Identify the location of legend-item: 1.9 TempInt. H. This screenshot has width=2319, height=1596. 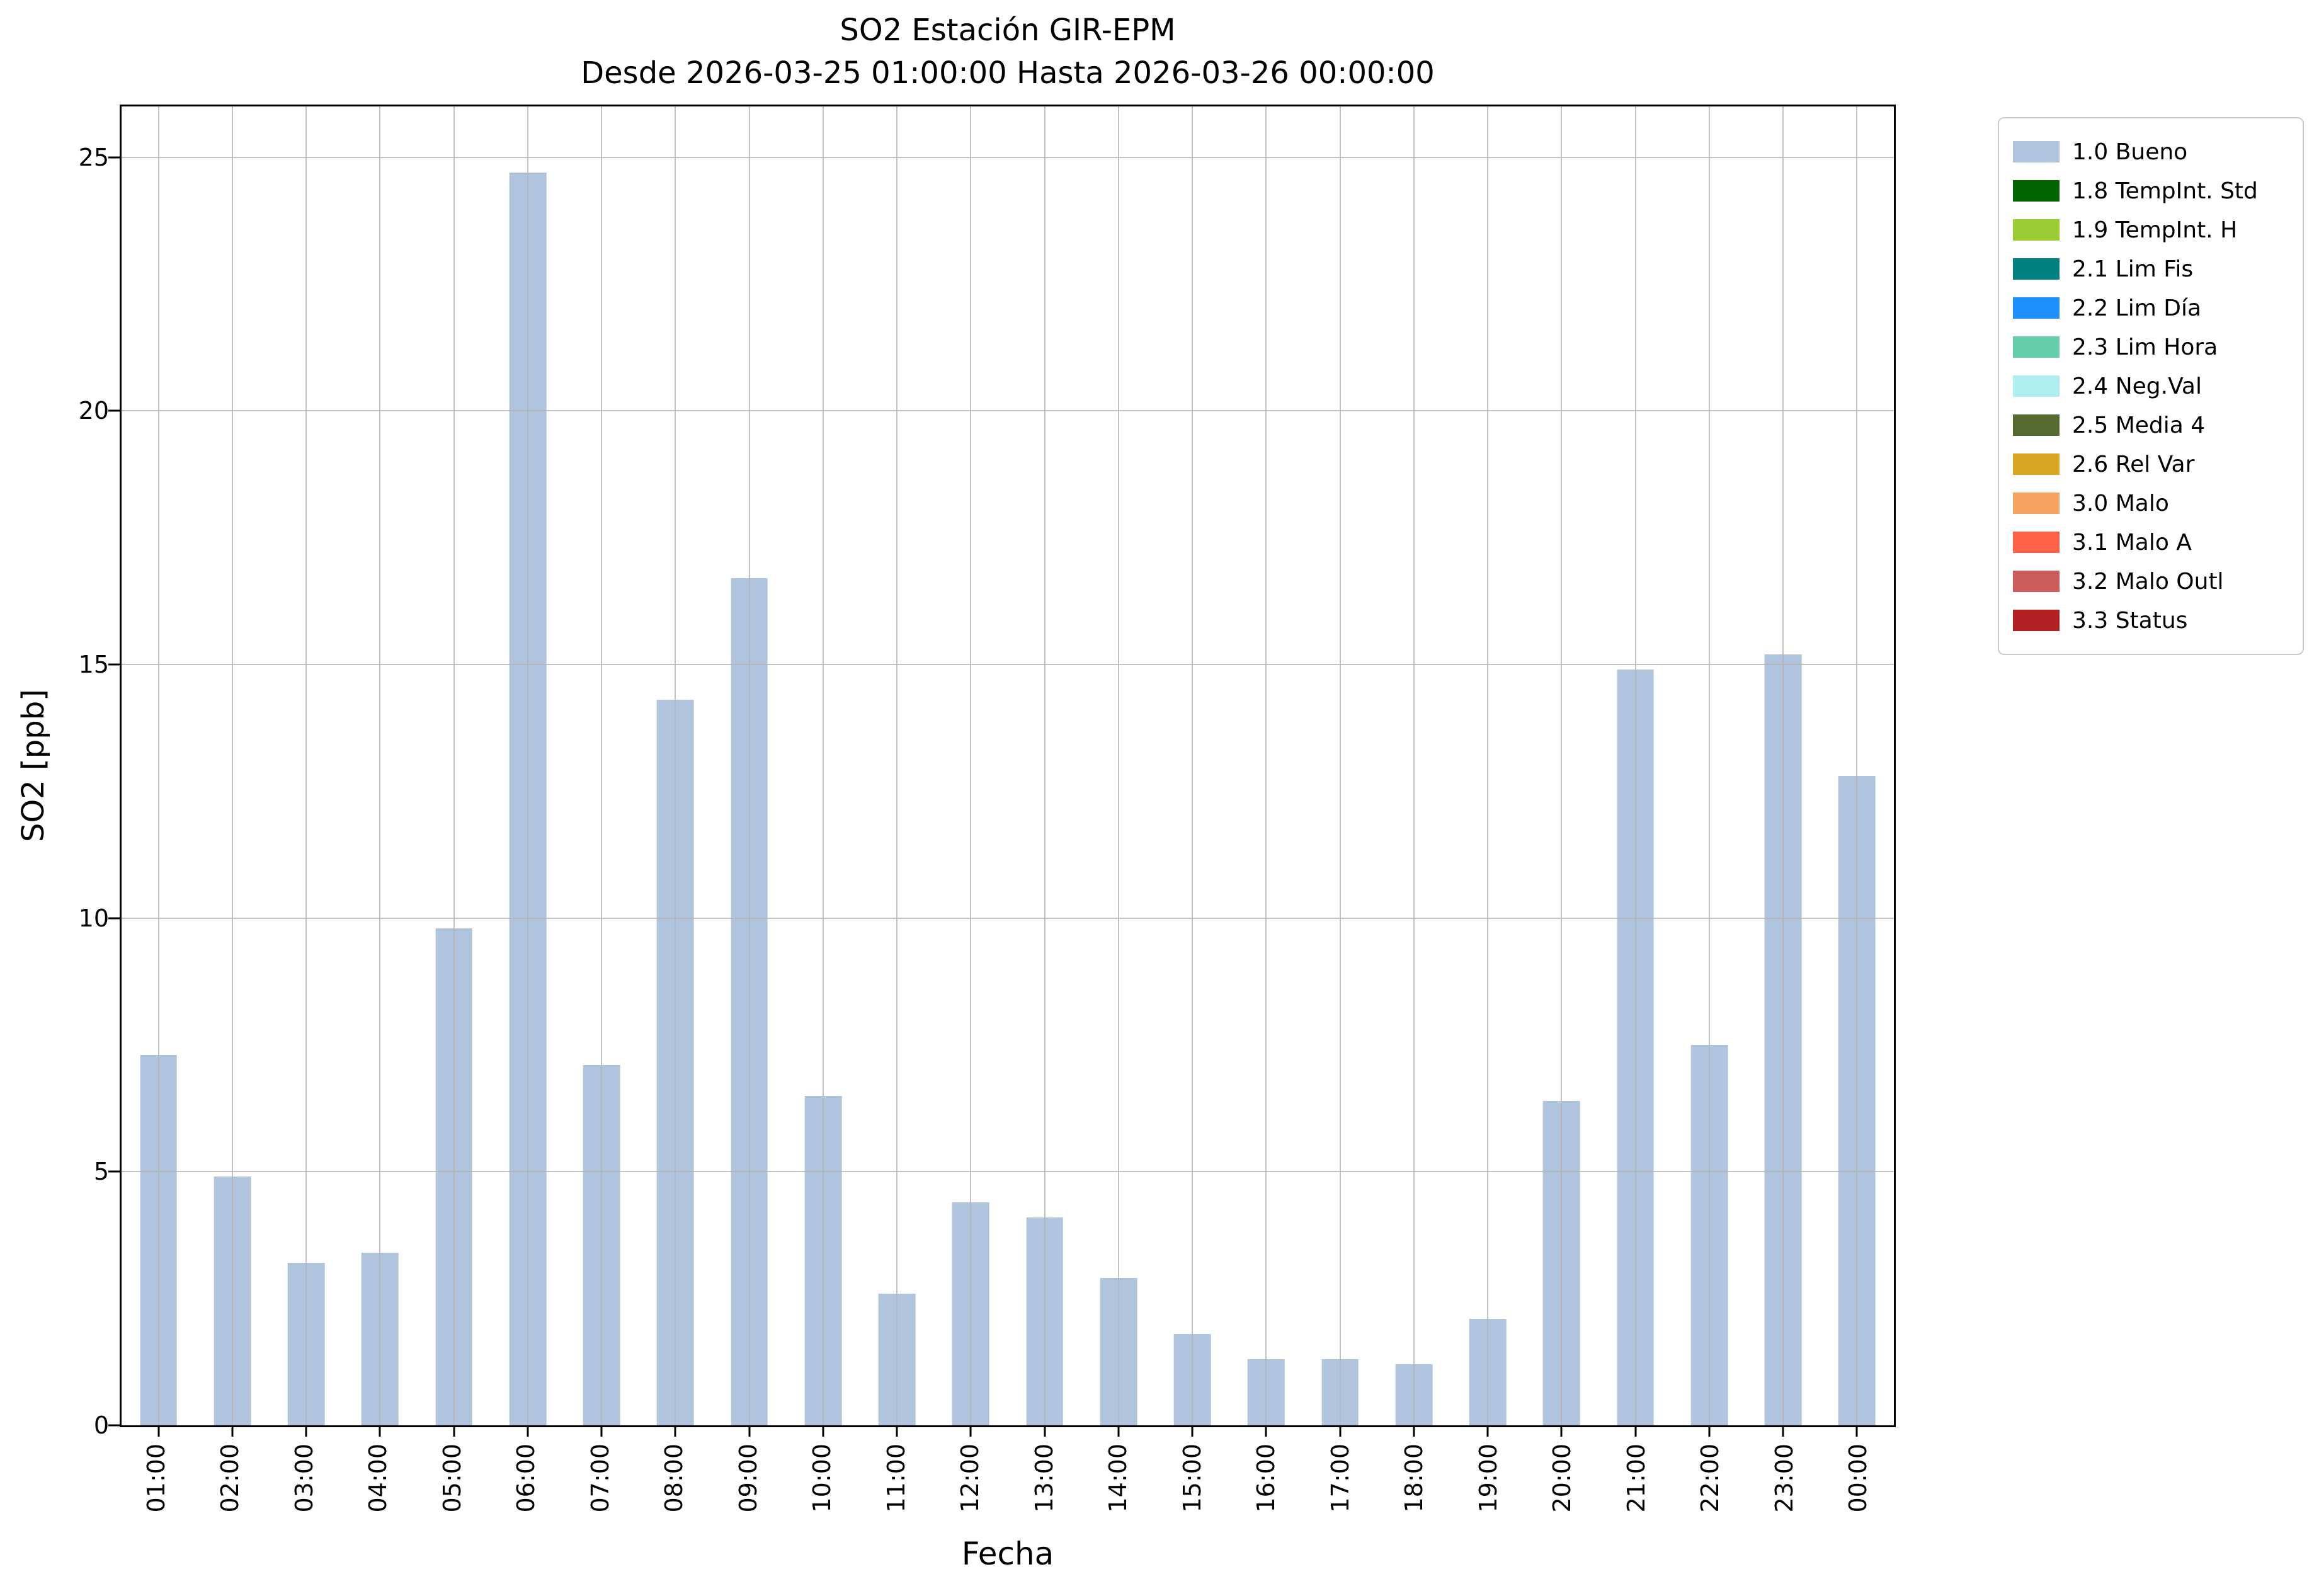
(2150, 229).